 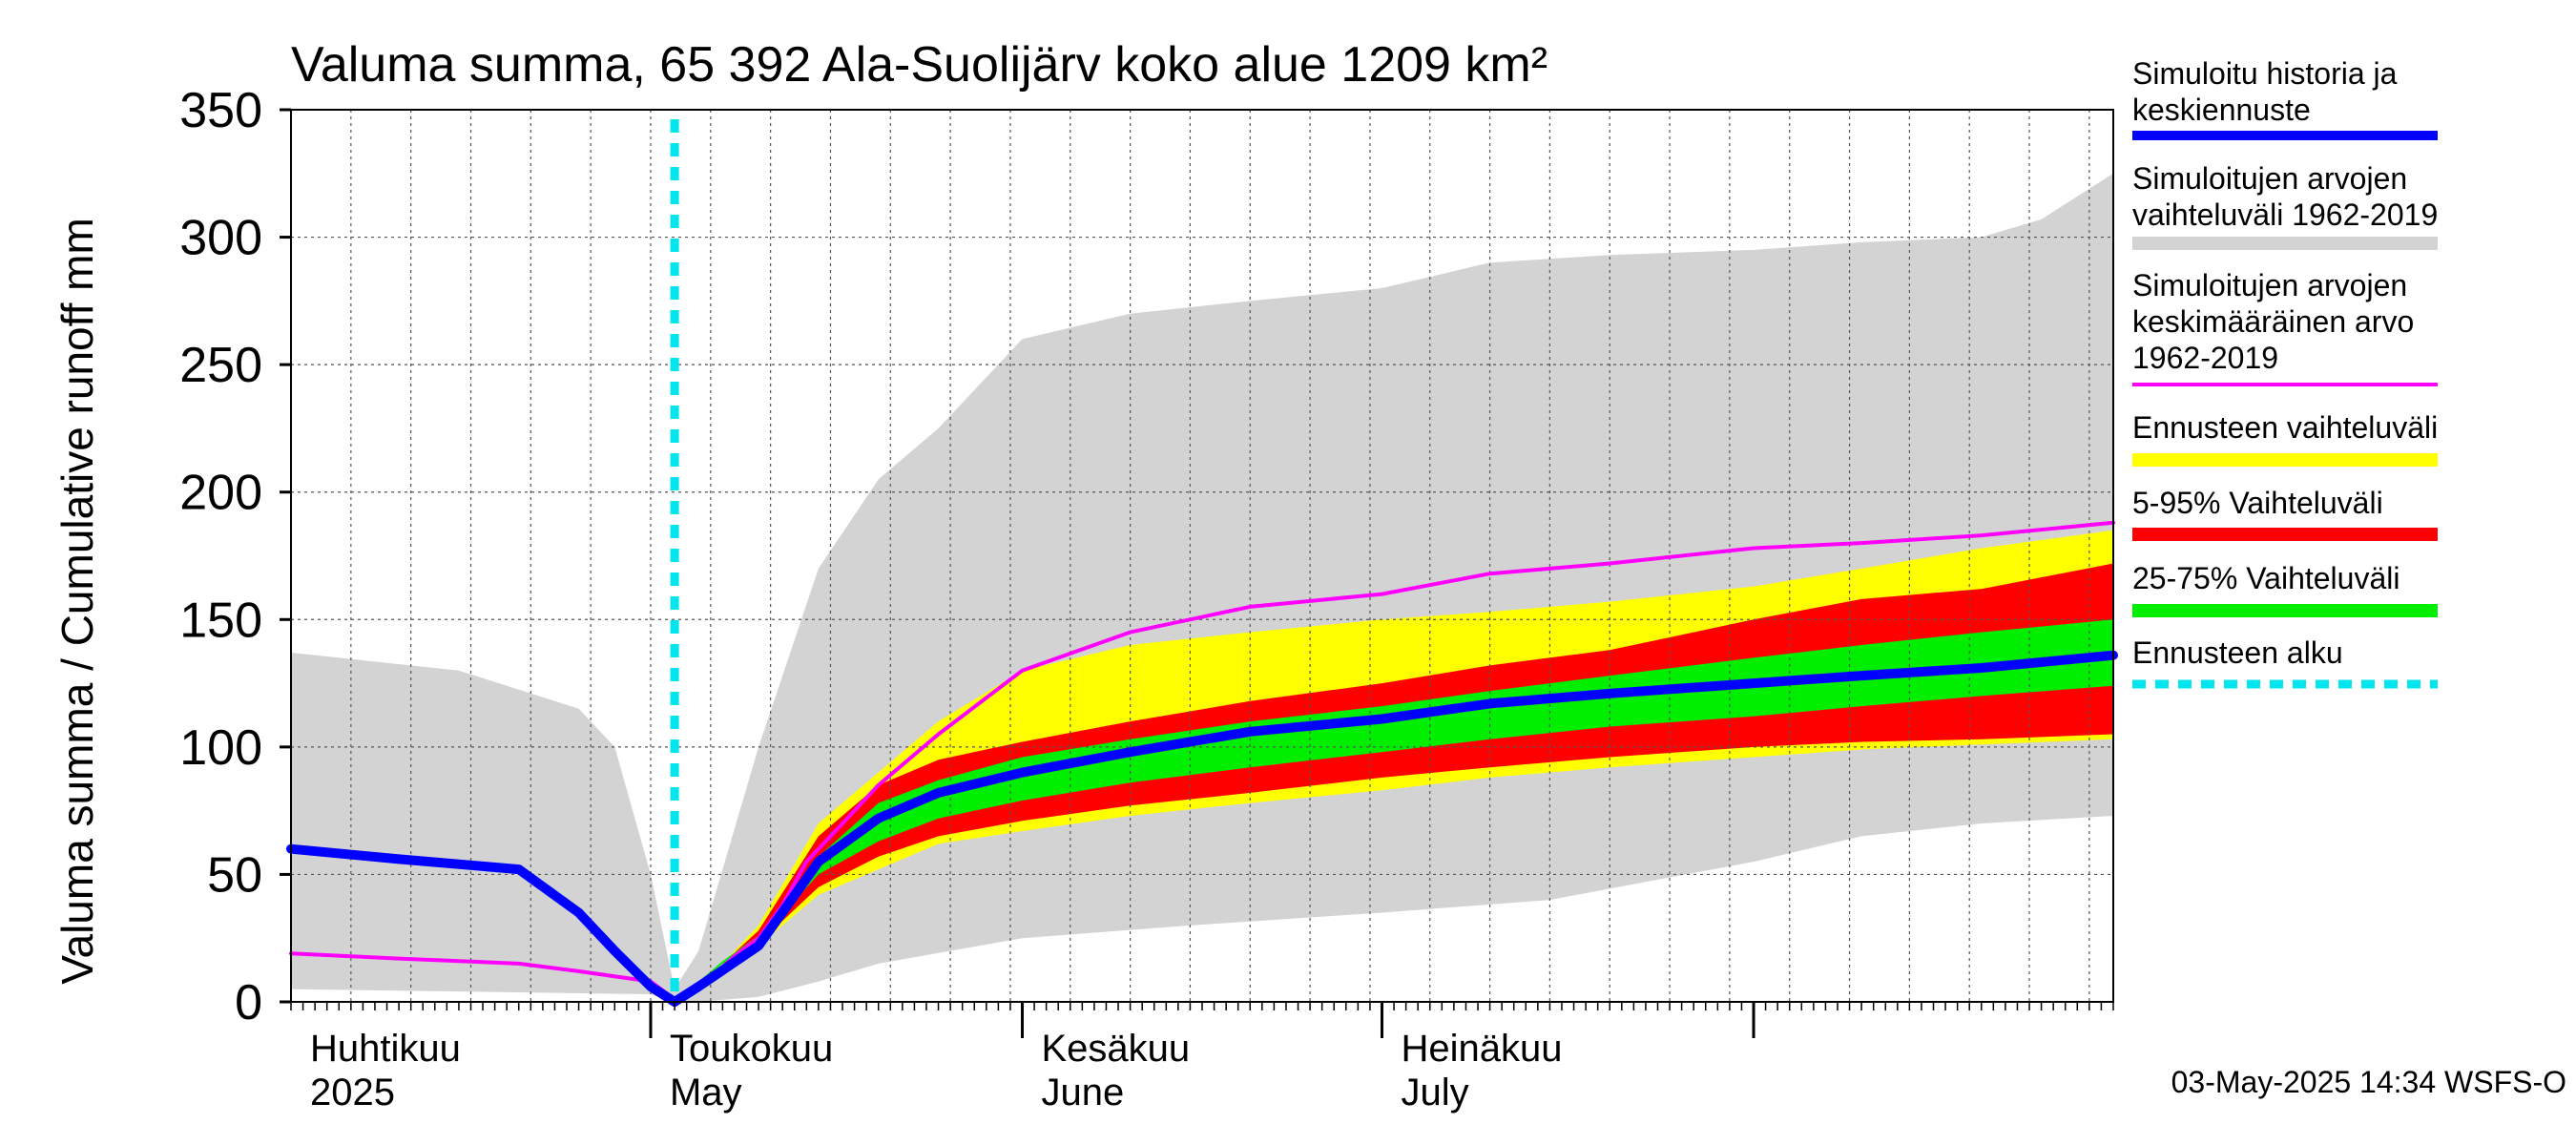 What do you see at coordinates (2273, 322) in the screenshot?
I see `legend-label: keskimääräinen arvo` at bounding box center [2273, 322].